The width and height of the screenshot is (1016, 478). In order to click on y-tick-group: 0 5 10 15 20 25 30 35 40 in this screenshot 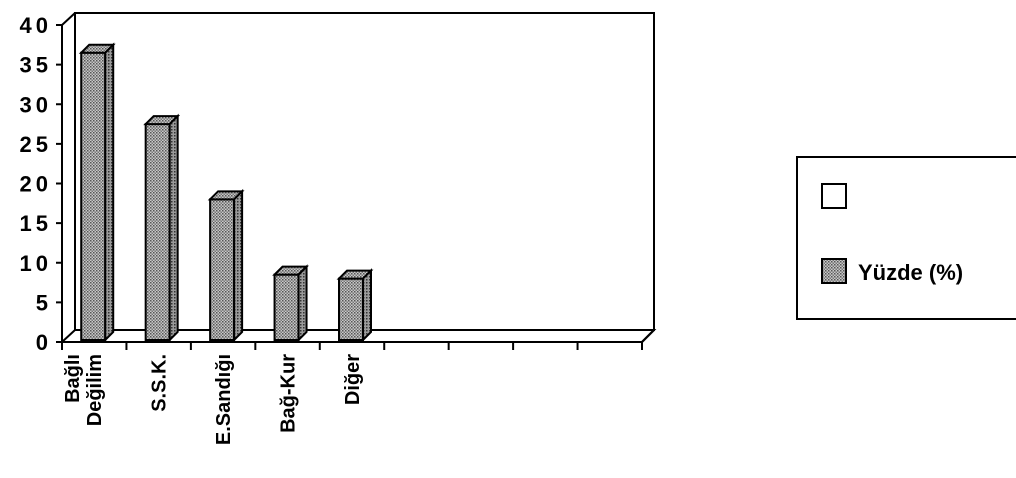, I will do `click(41, 184)`.